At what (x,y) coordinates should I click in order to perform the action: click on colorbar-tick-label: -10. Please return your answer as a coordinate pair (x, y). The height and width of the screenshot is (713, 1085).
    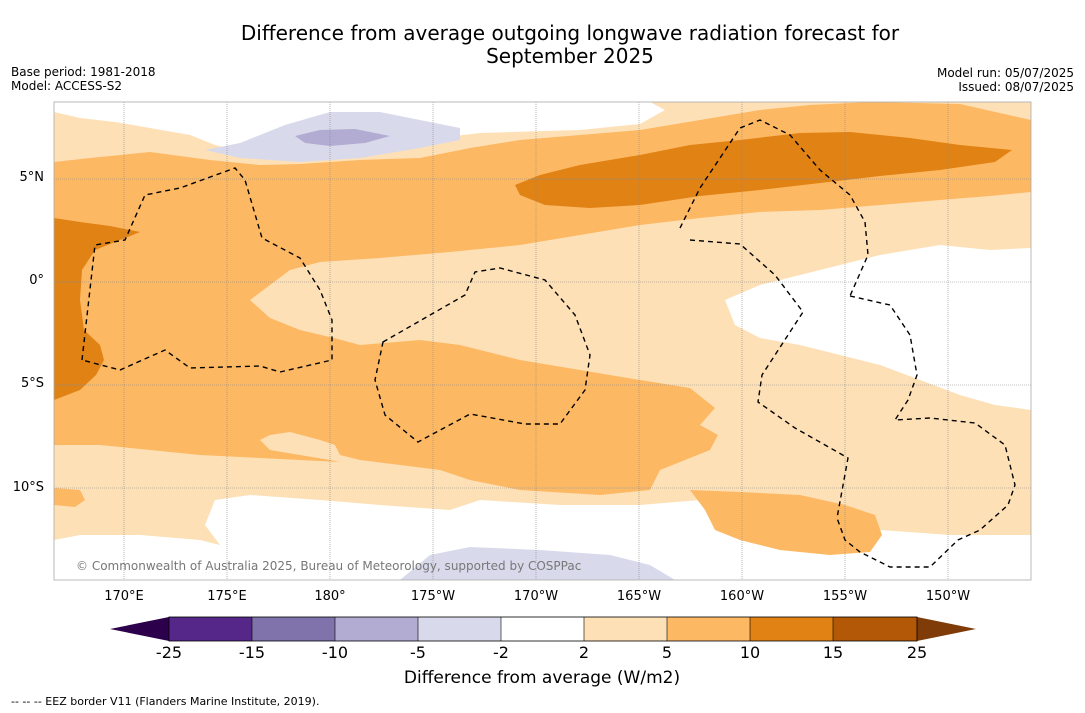
    Looking at the image, I should click on (335, 652).